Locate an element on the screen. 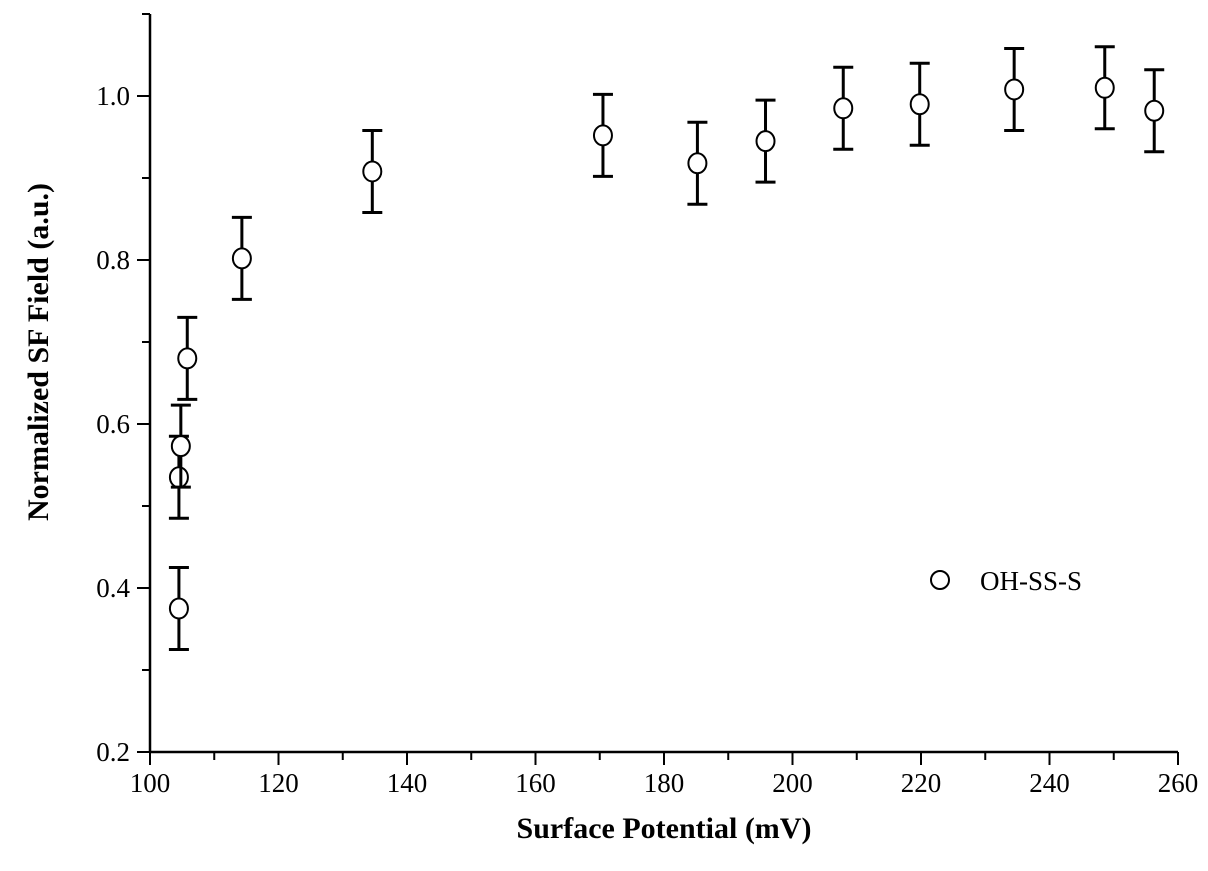  x-tick-label: 240 is located at coordinates (1049, 783).